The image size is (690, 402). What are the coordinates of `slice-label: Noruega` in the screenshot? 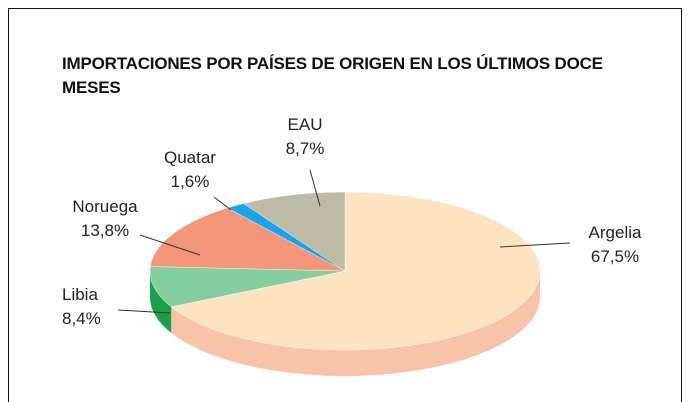 It's located at (105, 206).